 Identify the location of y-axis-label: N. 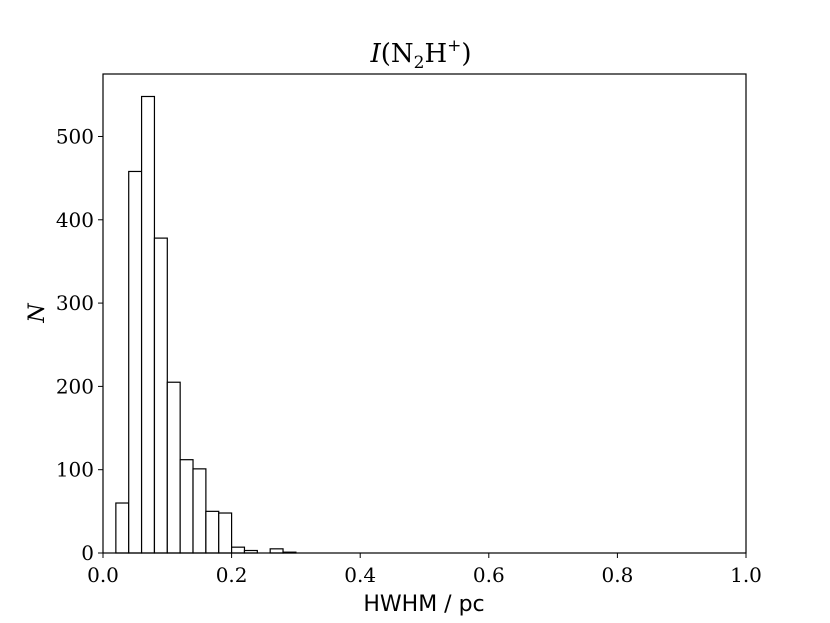
(37, 313).